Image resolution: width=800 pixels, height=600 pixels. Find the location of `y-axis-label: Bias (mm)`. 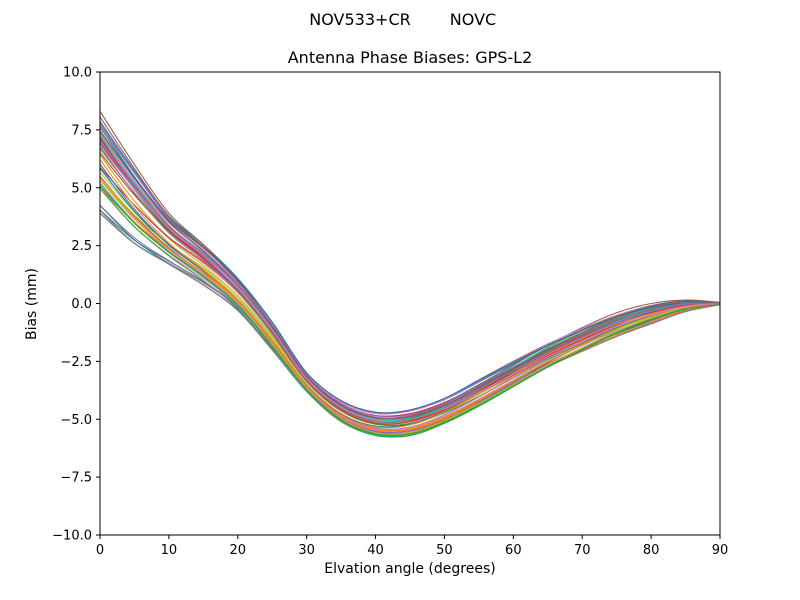

y-axis-label: Bias (mm) is located at coordinates (32, 304).